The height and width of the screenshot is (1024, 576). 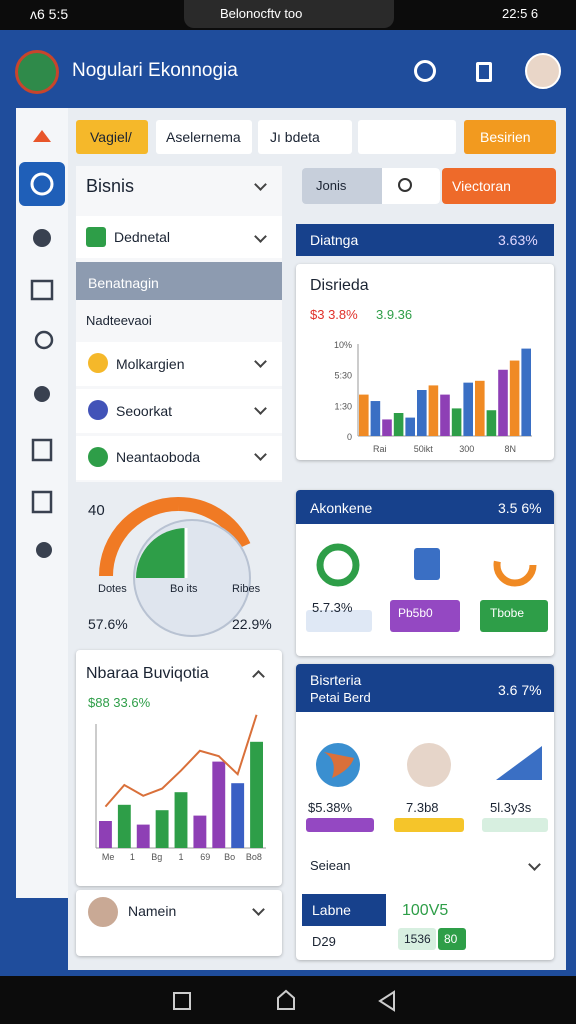 What do you see at coordinates (339, 285) in the screenshot?
I see `bar-card-title: Disrieda` at bounding box center [339, 285].